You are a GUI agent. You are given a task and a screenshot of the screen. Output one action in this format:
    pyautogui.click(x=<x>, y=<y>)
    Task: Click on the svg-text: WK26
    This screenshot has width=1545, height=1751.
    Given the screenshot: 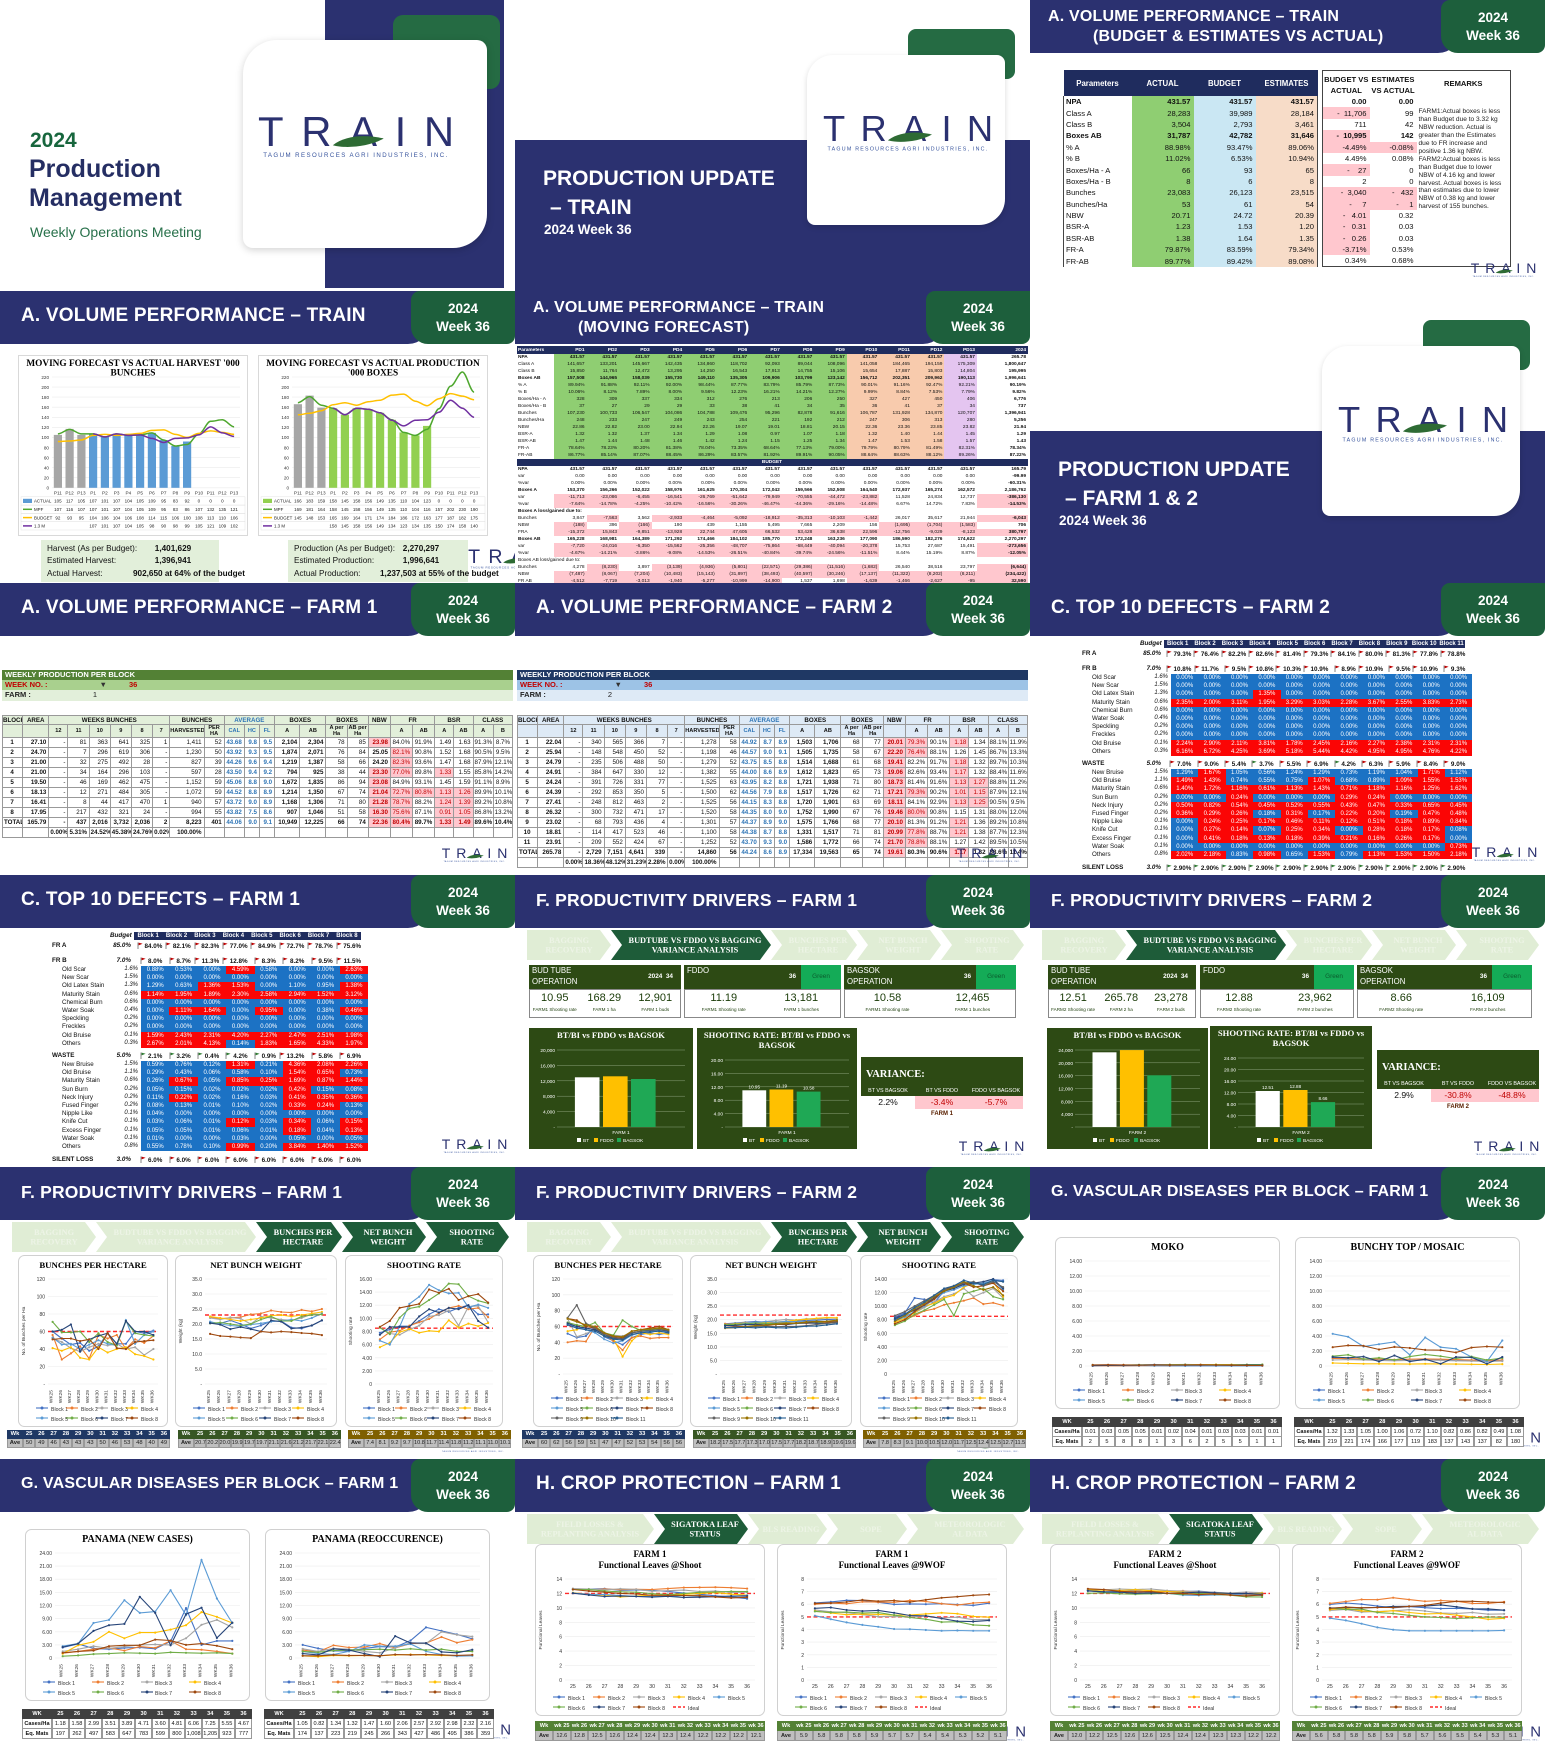 What is the action you would take?
    pyautogui.click(x=1107, y=1378)
    